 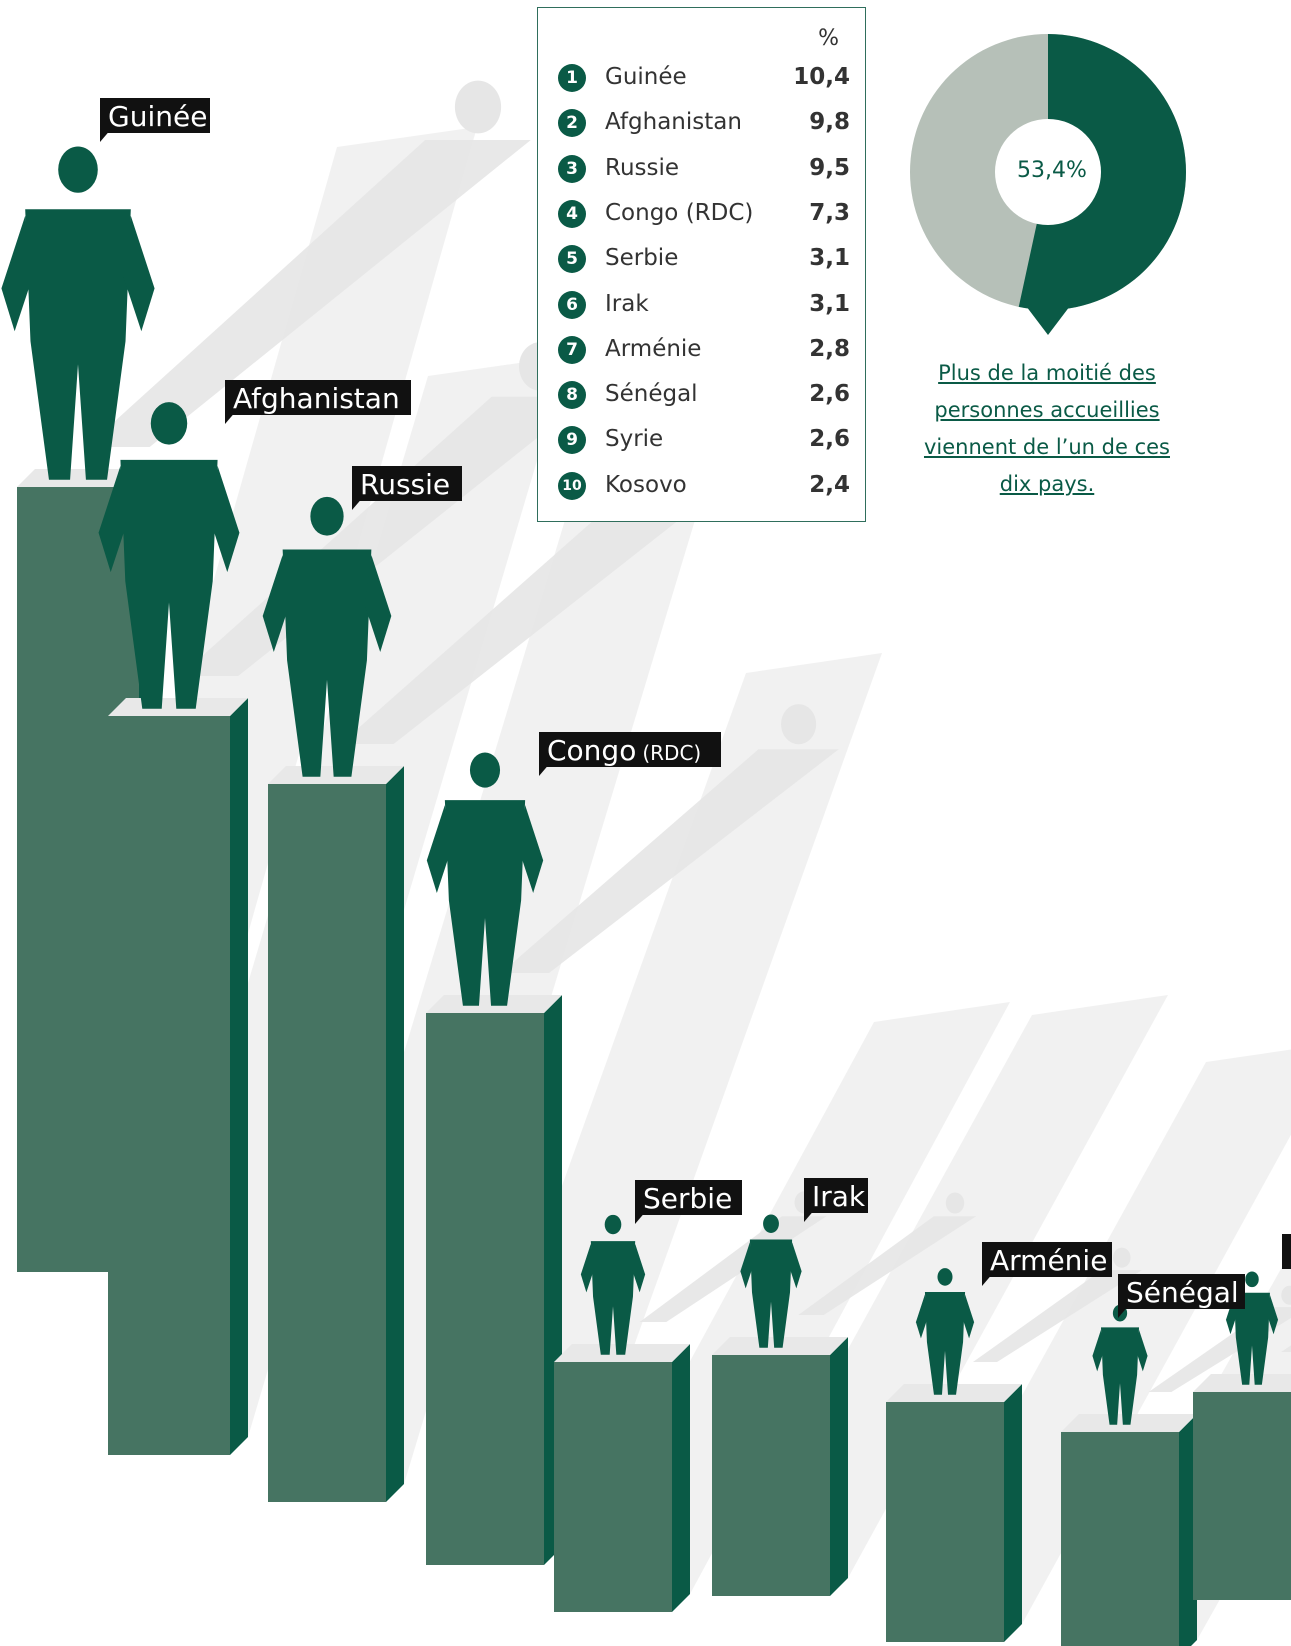 What do you see at coordinates (708, 78) in the screenshot?
I see `legend-row: 1 Guinée 10,4` at bounding box center [708, 78].